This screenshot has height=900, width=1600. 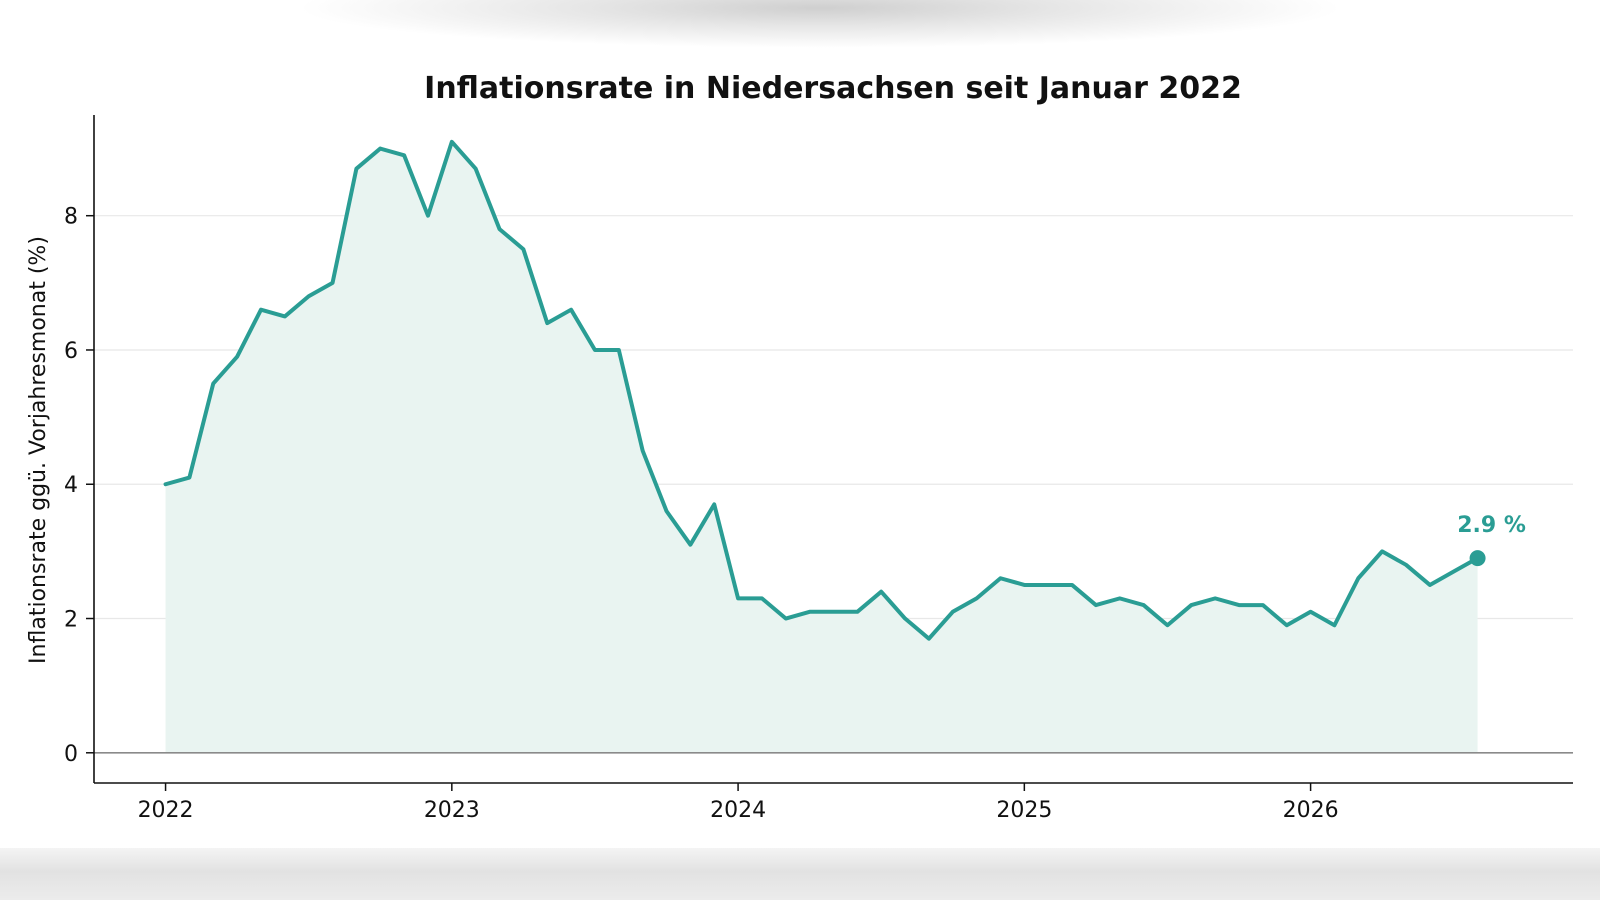 What do you see at coordinates (738, 810) in the screenshot?
I see `x-tick-label-2024: 2024` at bounding box center [738, 810].